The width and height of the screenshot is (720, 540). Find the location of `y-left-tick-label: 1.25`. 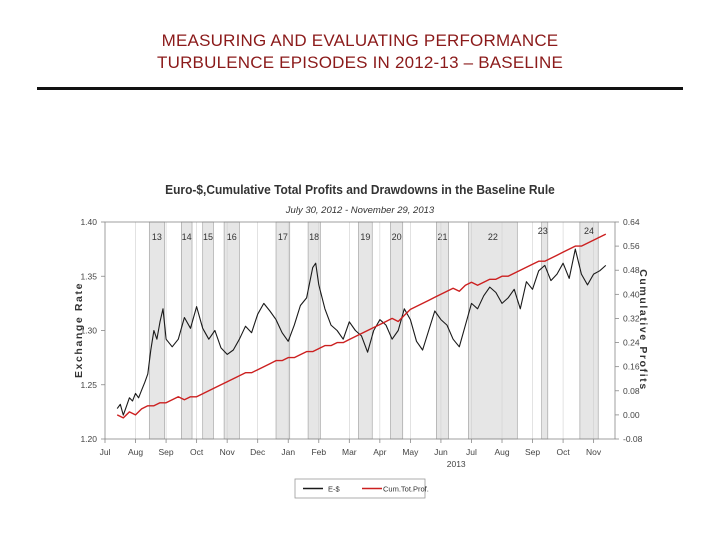

y-left-tick-label: 1.25 is located at coordinates (88, 385).